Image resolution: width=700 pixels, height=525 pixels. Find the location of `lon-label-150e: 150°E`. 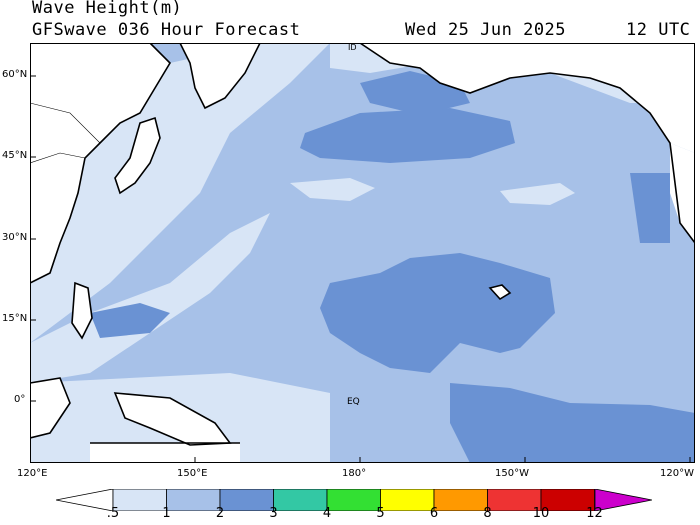

lon-label-150e: 150°E is located at coordinates (192, 473).